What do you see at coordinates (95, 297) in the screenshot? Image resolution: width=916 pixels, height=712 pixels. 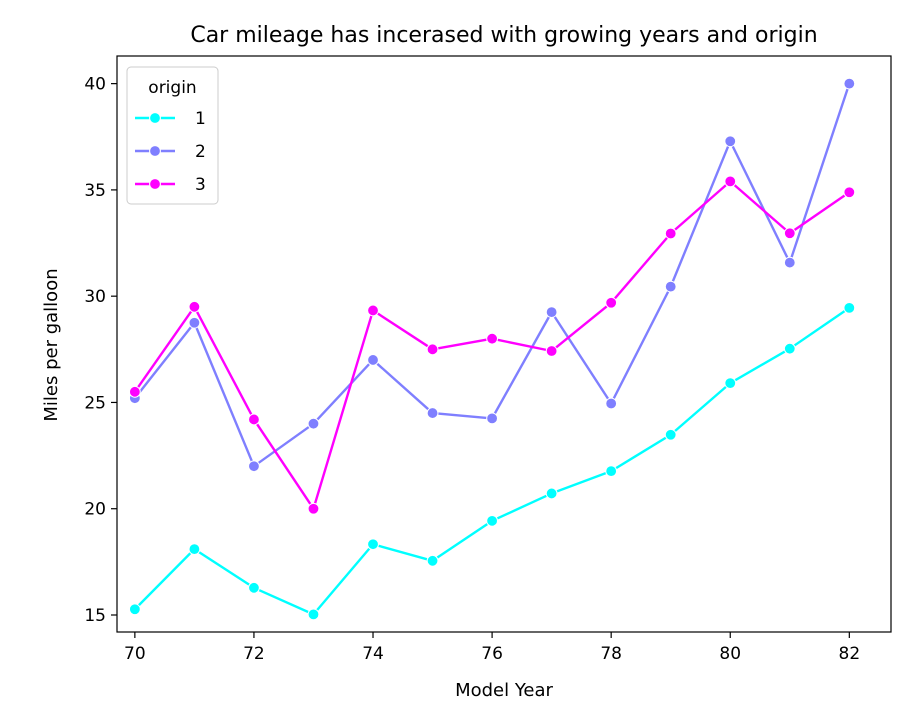 I see `y-tick-label: 30` at bounding box center [95, 297].